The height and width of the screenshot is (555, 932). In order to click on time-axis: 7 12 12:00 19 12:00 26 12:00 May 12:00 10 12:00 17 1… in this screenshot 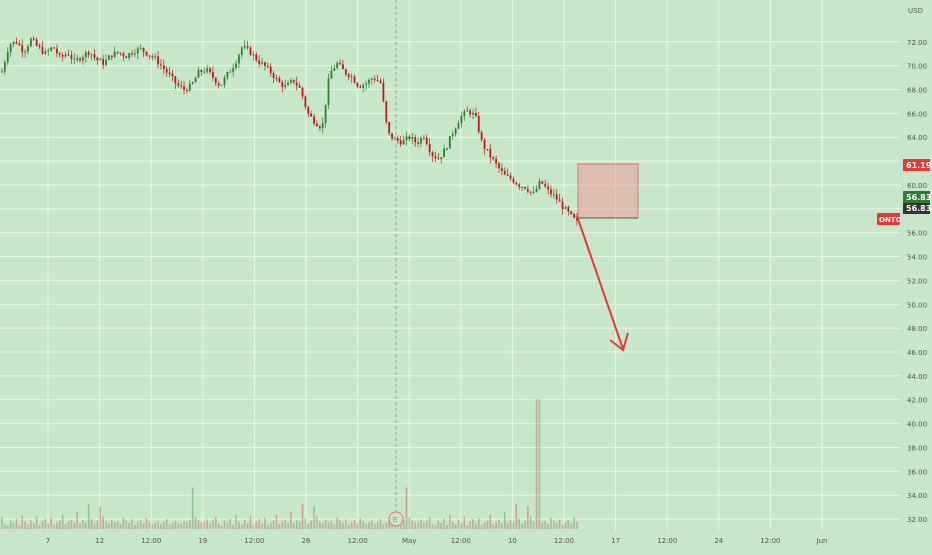, I will do `click(450, 537)`.